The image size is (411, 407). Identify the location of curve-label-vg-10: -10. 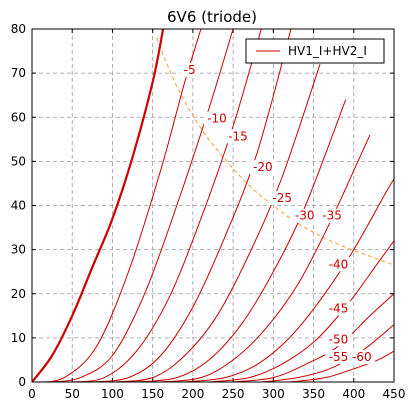
(217, 119).